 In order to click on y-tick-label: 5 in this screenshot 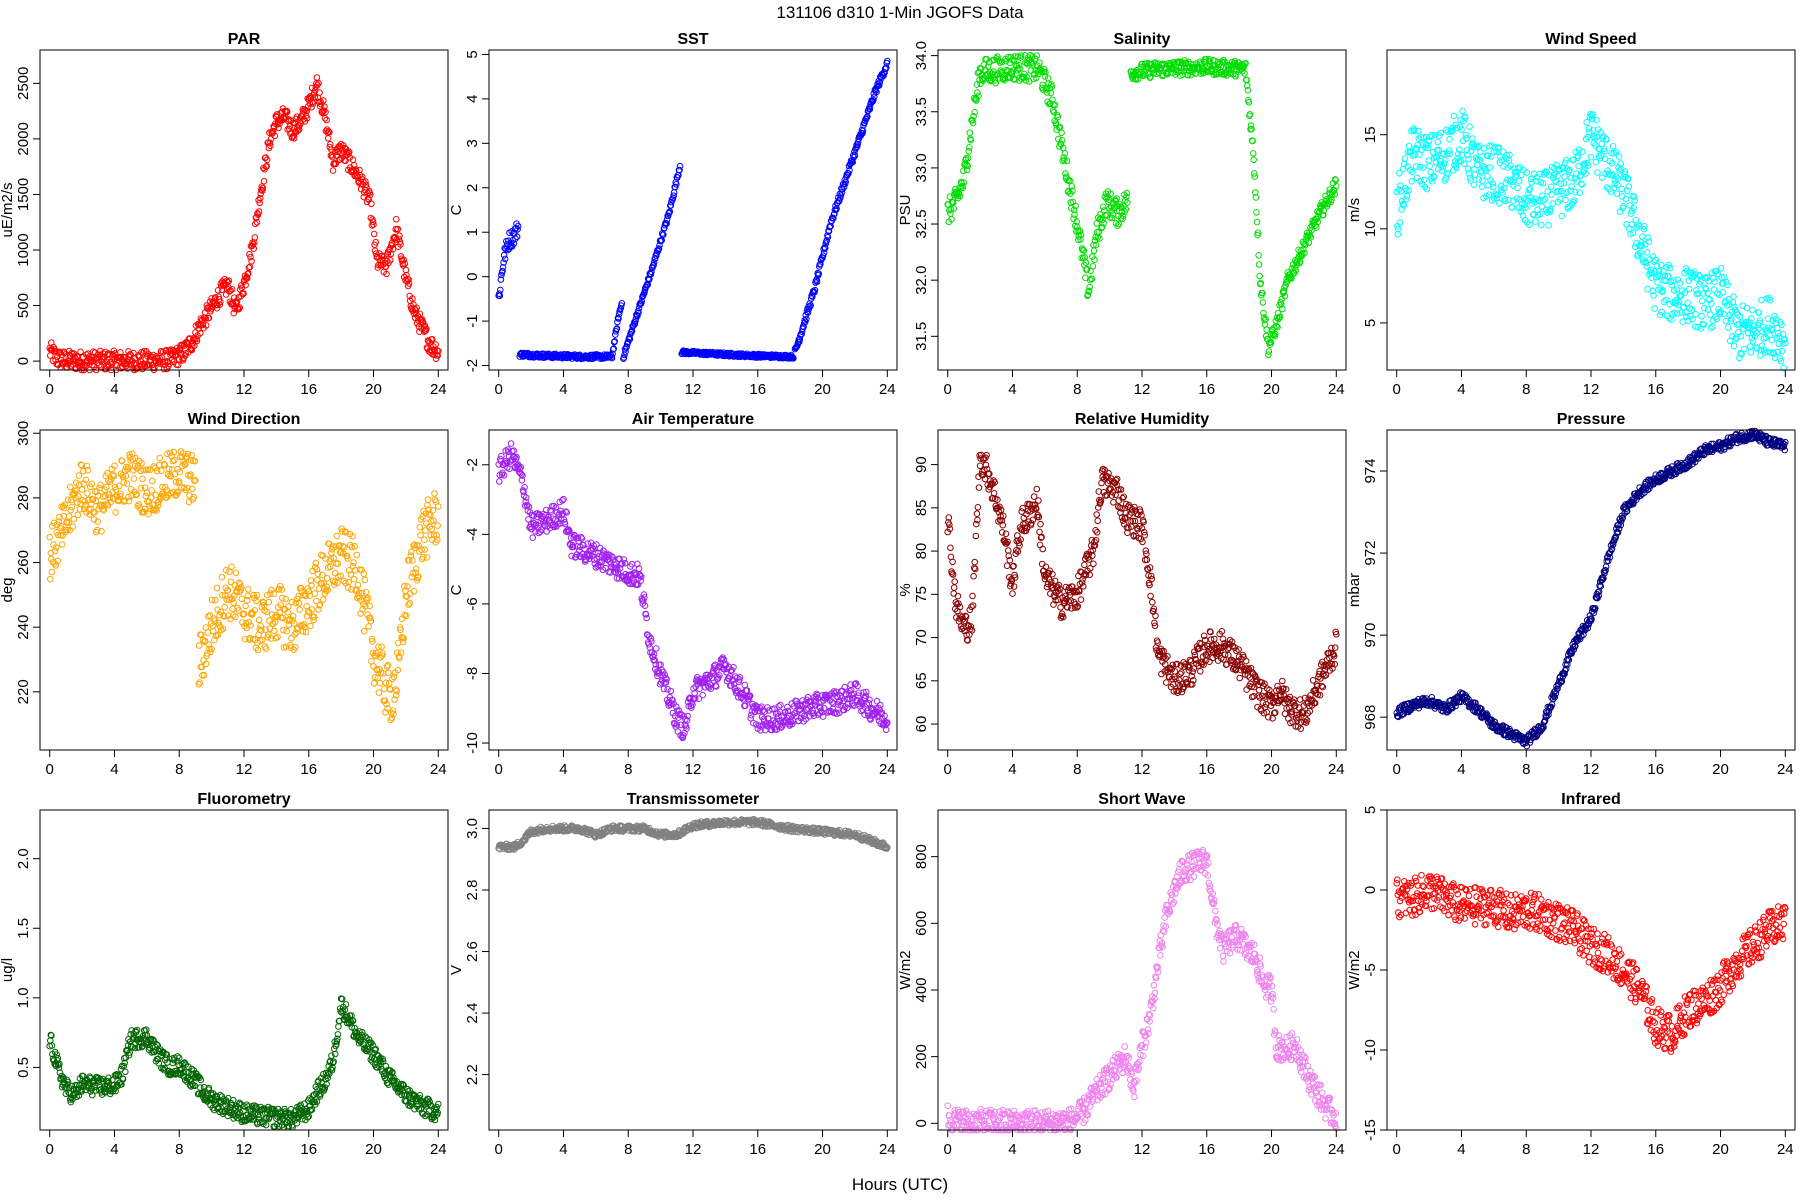, I will do `click(472, 54)`.